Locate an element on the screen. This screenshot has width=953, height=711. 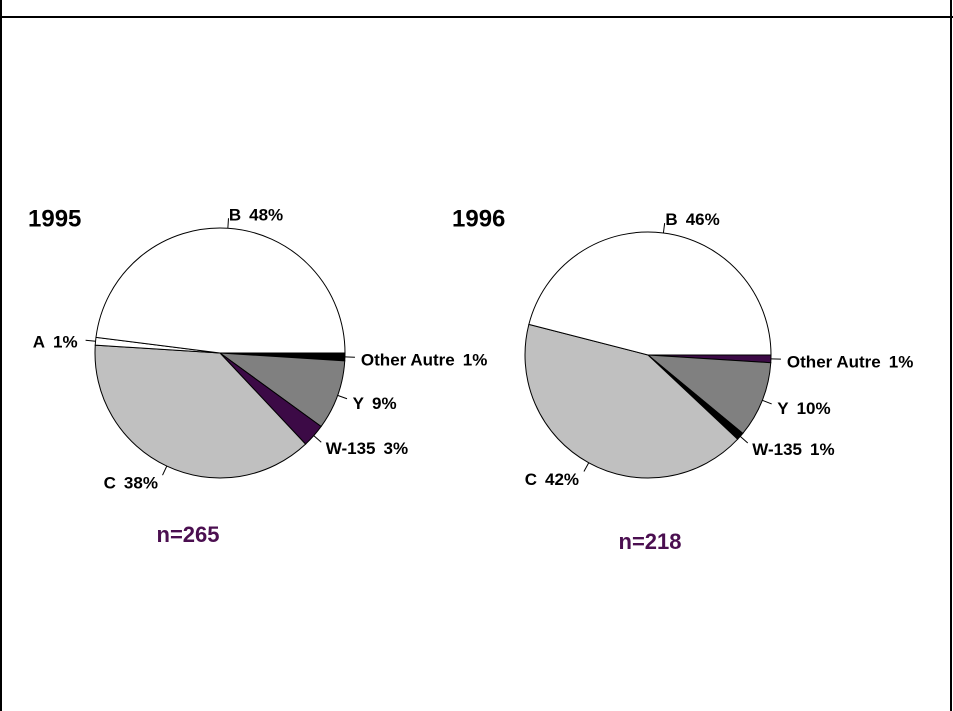
slice-label: C 42% is located at coordinates (552, 479).